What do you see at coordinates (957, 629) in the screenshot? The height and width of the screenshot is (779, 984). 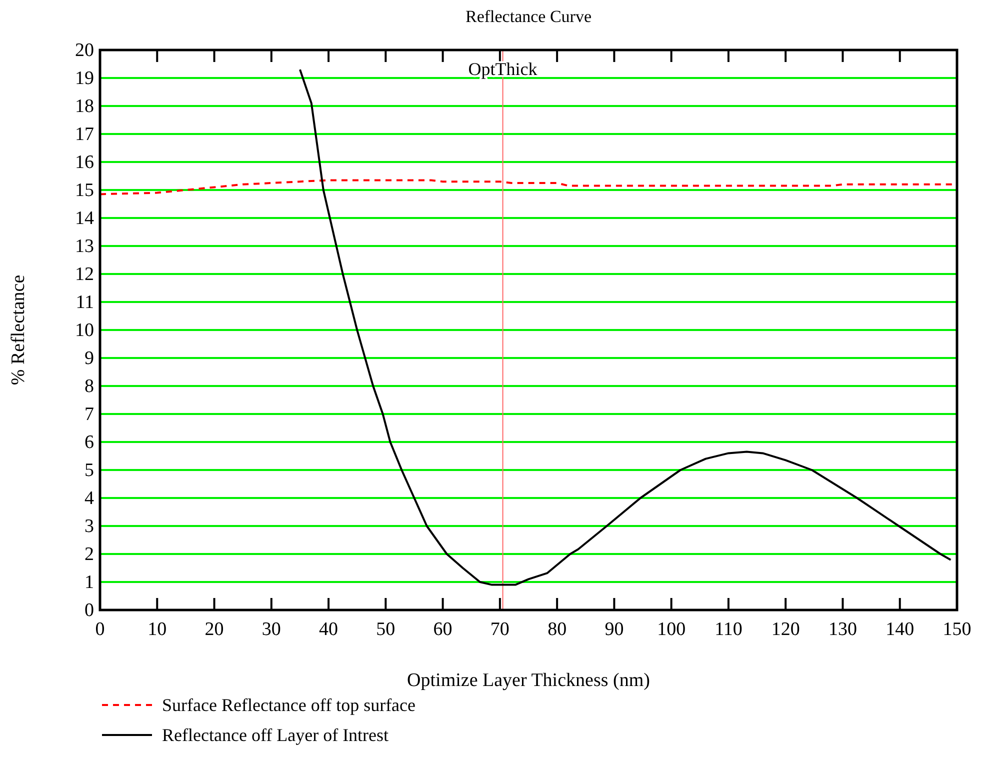 I see `x-tick-label: 150` at bounding box center [957, 629].